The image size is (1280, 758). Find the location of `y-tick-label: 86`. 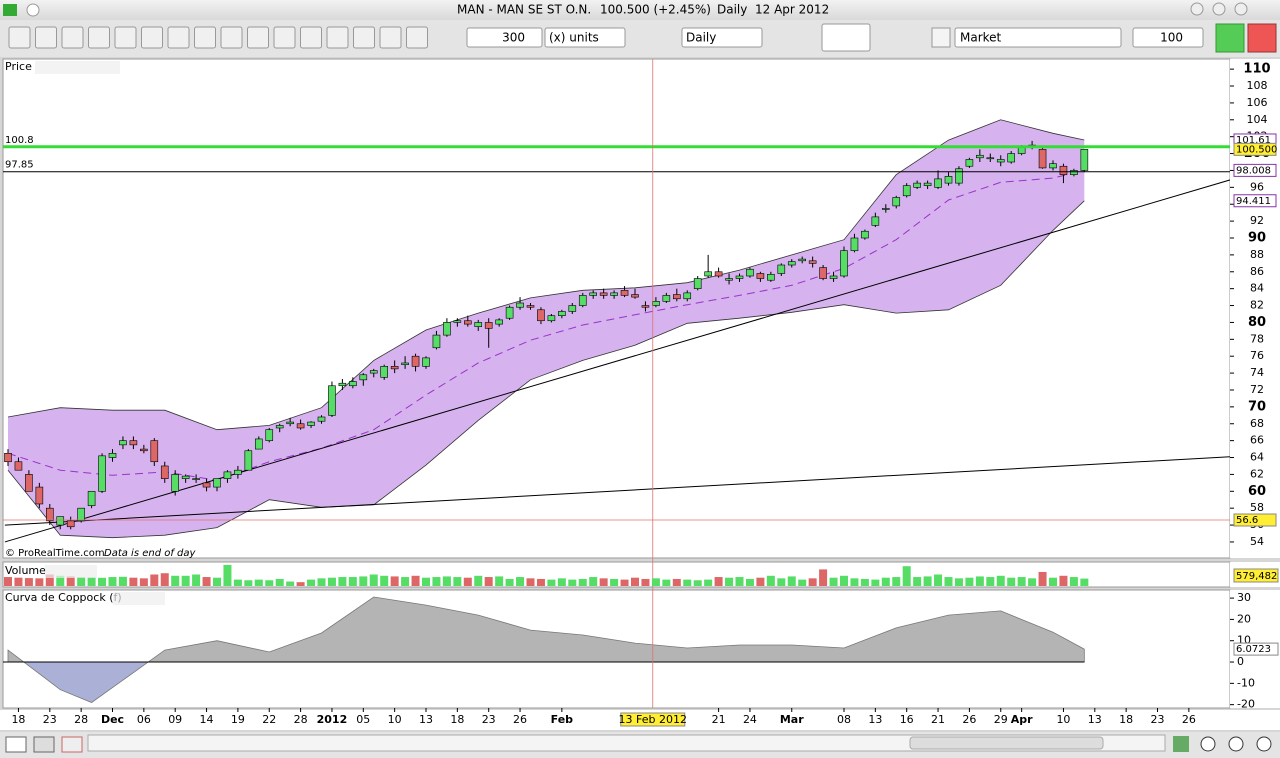

y-tick-label: 86 is located at coordinates (1257, 271).